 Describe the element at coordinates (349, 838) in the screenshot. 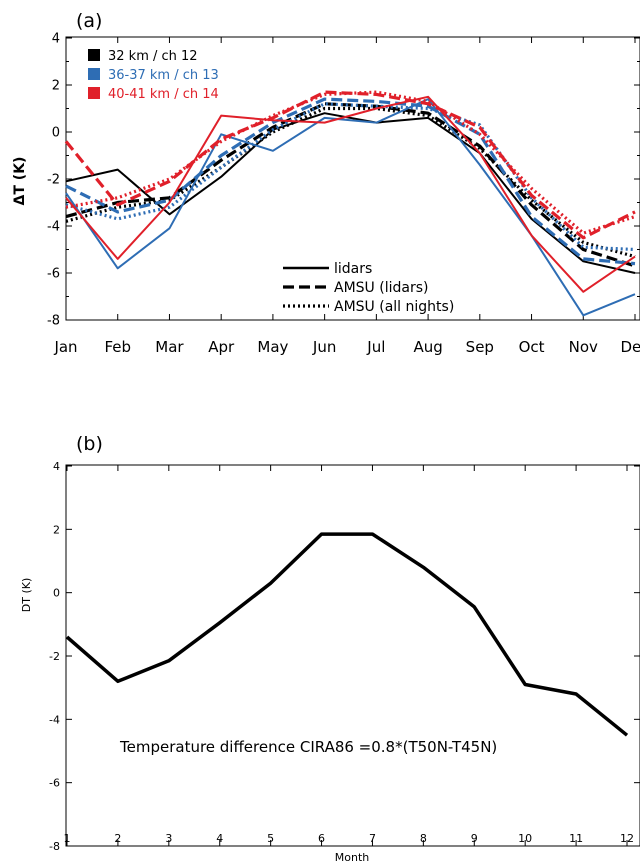

I see `panel-b-x-tick-labels: 1 2 3 4 5 6 7 8 9 10 11 12` at that location.